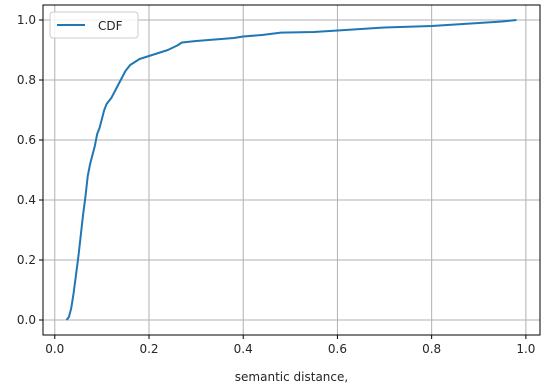  Describe the element at coordinates (26, 320) in the screenshot. I see `y-tick-label: 0.0` at that location.